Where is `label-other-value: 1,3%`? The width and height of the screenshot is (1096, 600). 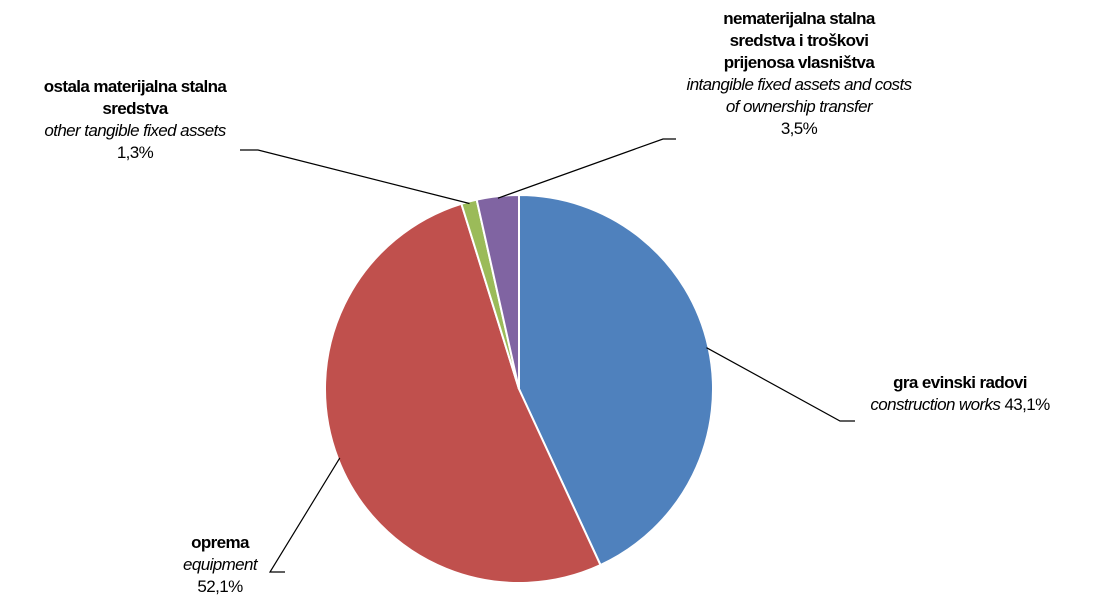 label-other-value: 1,3% is located at coordinates (135, 152).